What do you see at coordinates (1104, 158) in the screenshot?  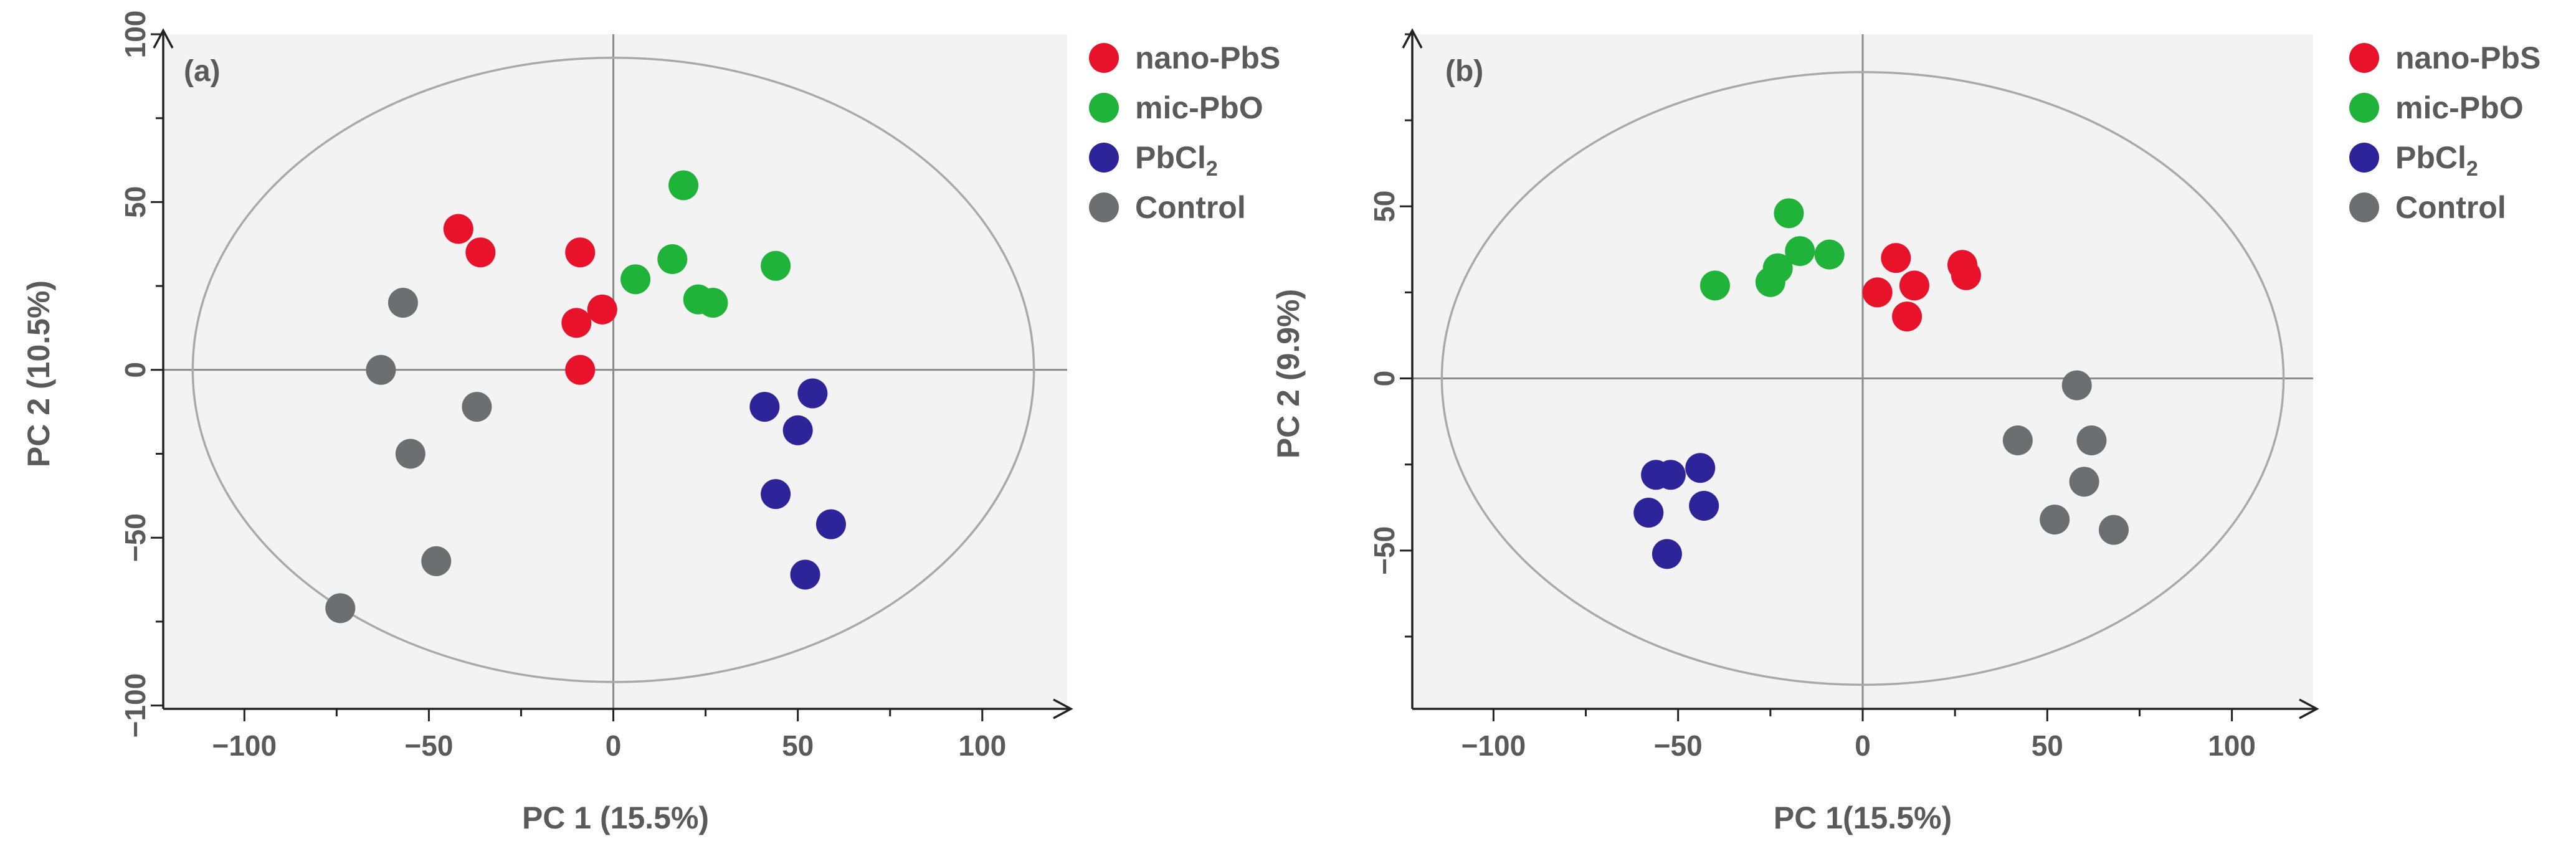 I see `a-legend-marker-pbcl2` at bounding box center [1104, 158].